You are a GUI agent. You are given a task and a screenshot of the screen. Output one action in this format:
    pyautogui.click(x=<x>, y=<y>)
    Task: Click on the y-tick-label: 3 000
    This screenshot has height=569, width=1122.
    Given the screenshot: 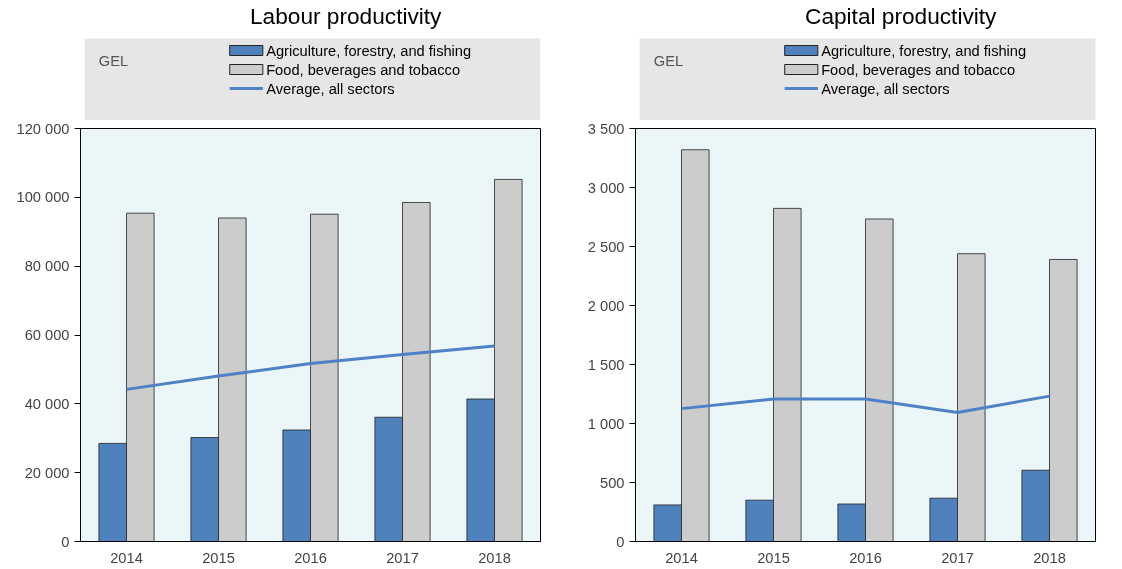 What is the action you would take?
    pyautogui.click(x=606, y=187)
    